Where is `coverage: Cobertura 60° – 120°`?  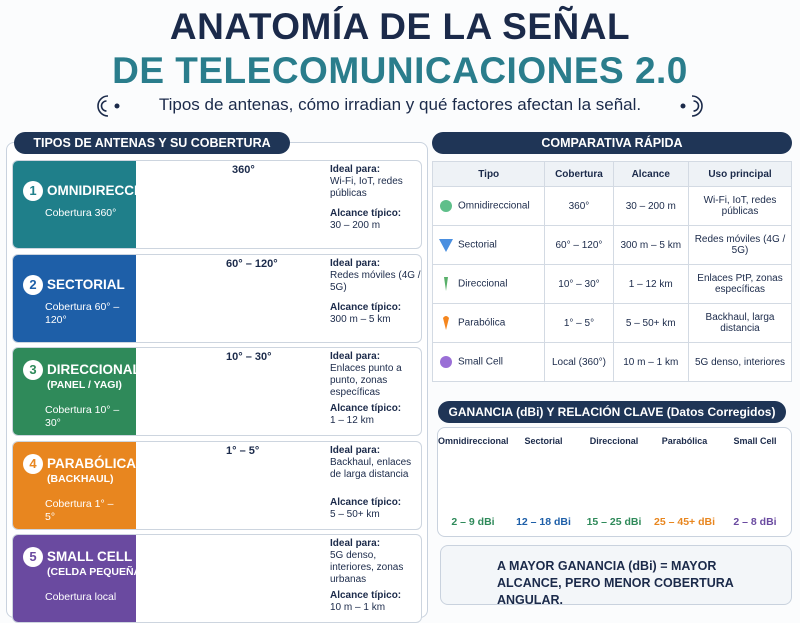 coverage: Cobertura 60° – 120° is located at coordinates (82, 313).